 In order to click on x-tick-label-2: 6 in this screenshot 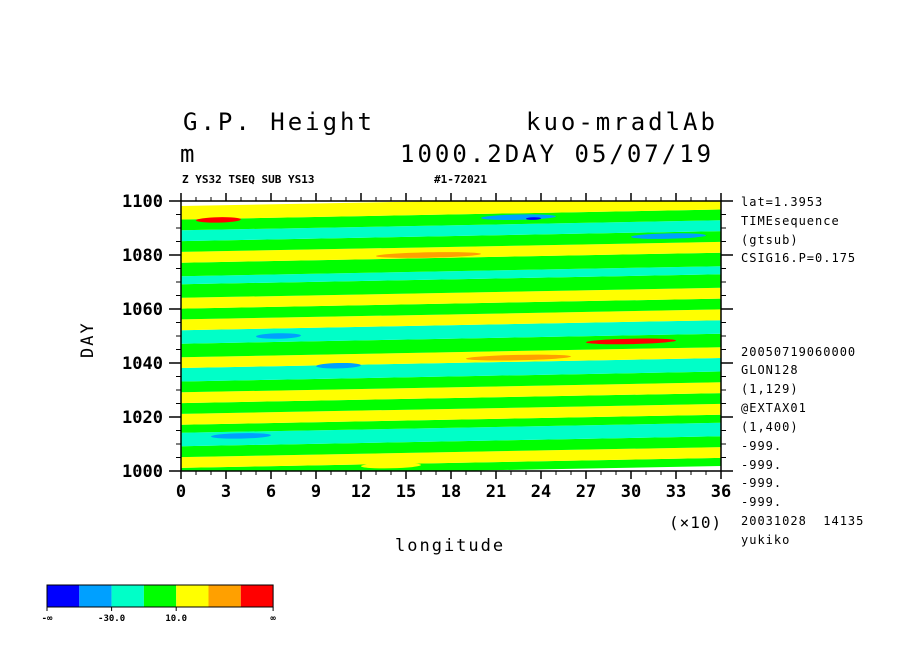, I will do `click(271, 492)`.